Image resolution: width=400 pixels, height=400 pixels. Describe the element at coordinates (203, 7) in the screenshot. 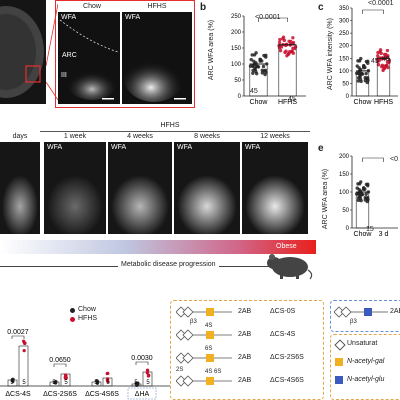

I see `panel-b-letter: b` at that location.